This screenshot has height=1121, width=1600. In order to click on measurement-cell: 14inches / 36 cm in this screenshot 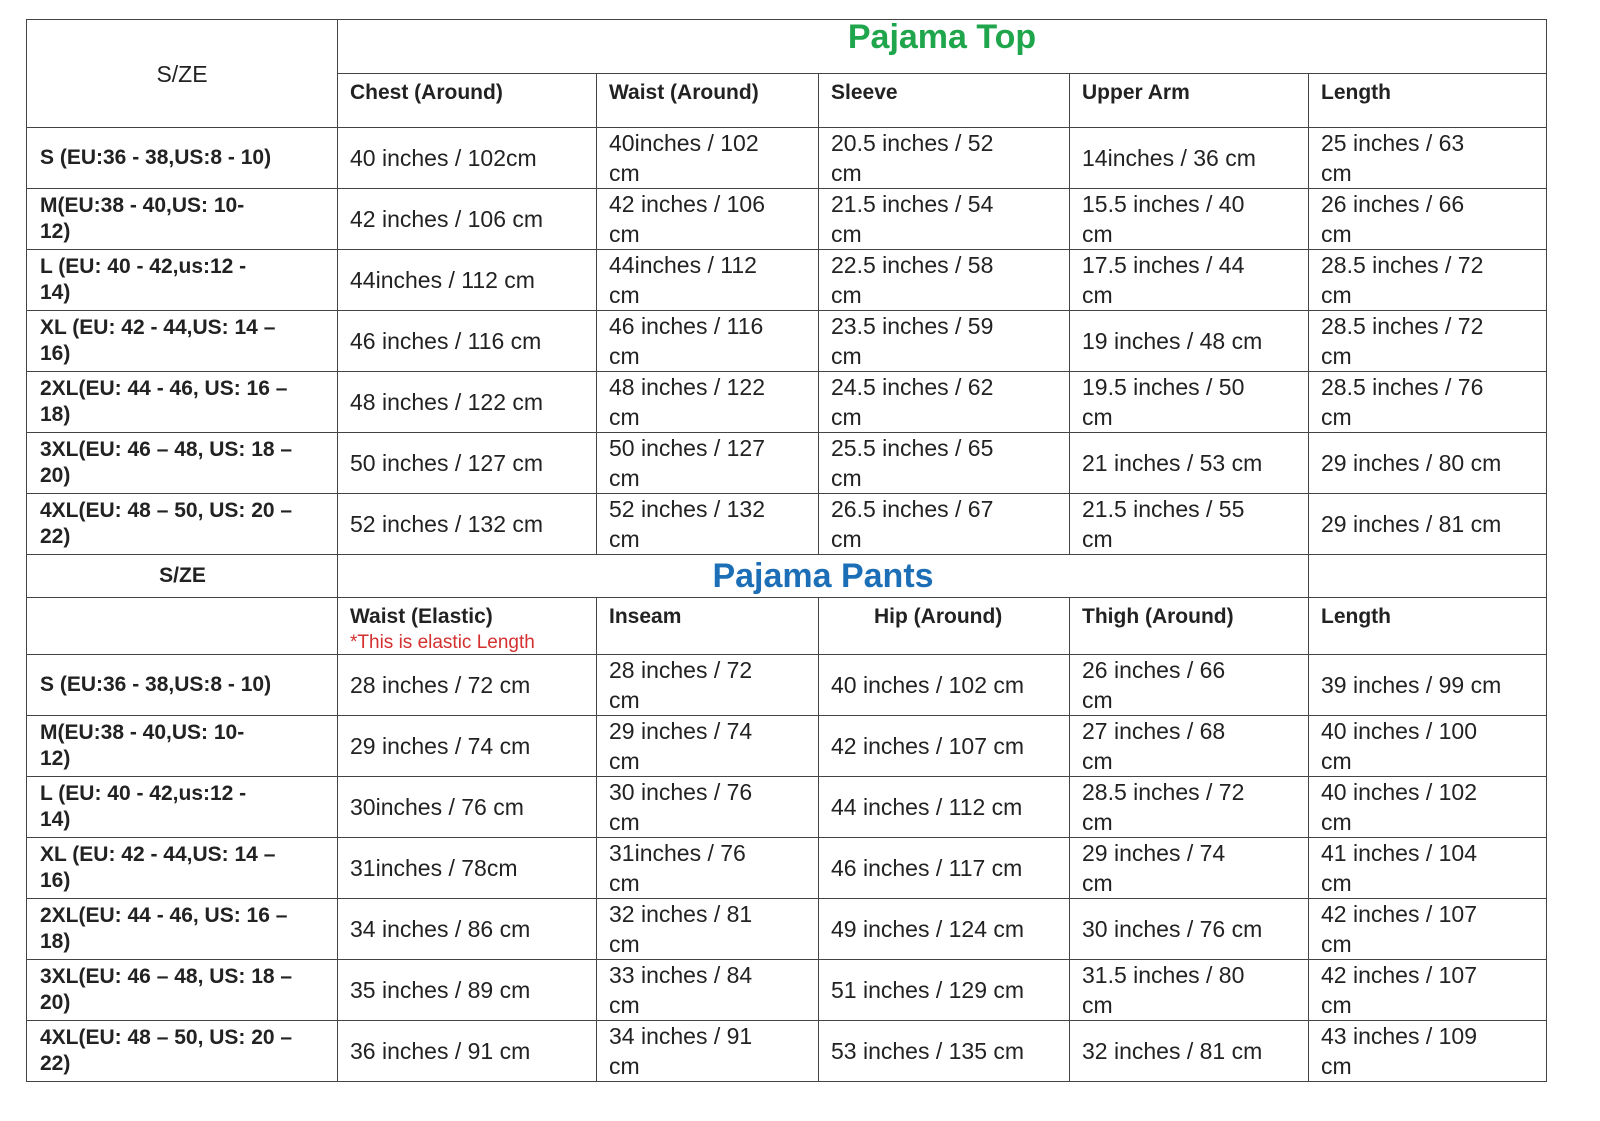, I will do `click(1189, 158)`.